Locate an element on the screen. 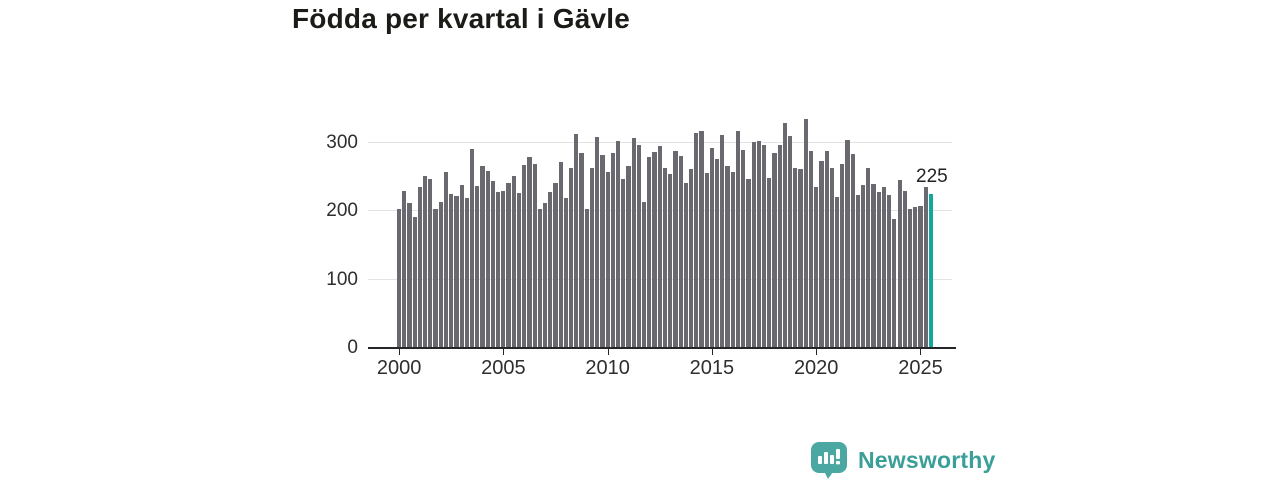 This screenshot has width=1280, height=480. bar-highlight-latest-quarter is located at coordinates (930, 271).